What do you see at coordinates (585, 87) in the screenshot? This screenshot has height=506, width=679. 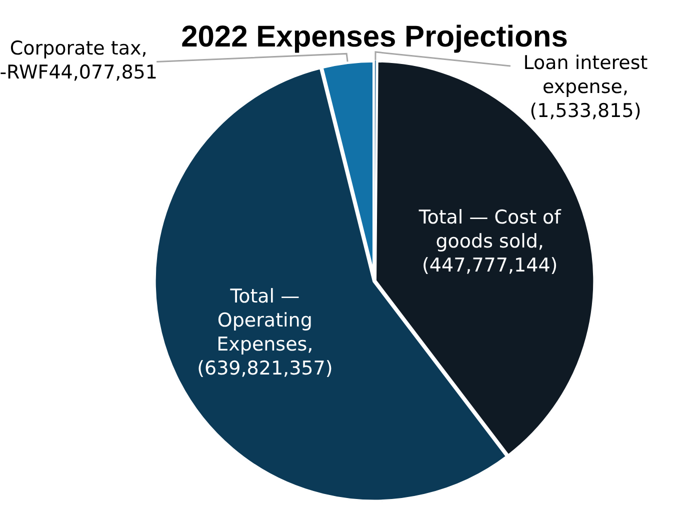 I see `slice-label: Loan interest expense, (1,533,815)` at bounding box center [585, 87].